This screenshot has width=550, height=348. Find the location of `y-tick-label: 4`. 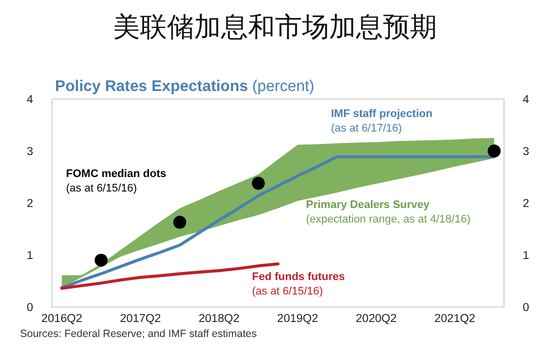

y-tick-label: 4 is located at coordinates (30, 100).